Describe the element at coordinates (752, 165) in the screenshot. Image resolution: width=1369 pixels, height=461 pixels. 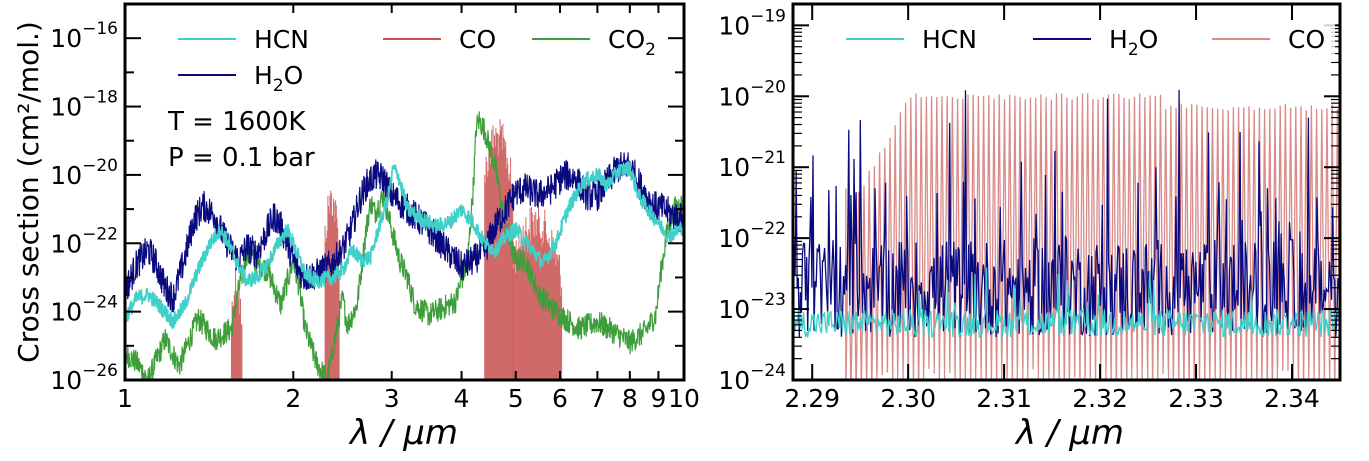
I see `right-y-tick-label: 10−21` at that location.